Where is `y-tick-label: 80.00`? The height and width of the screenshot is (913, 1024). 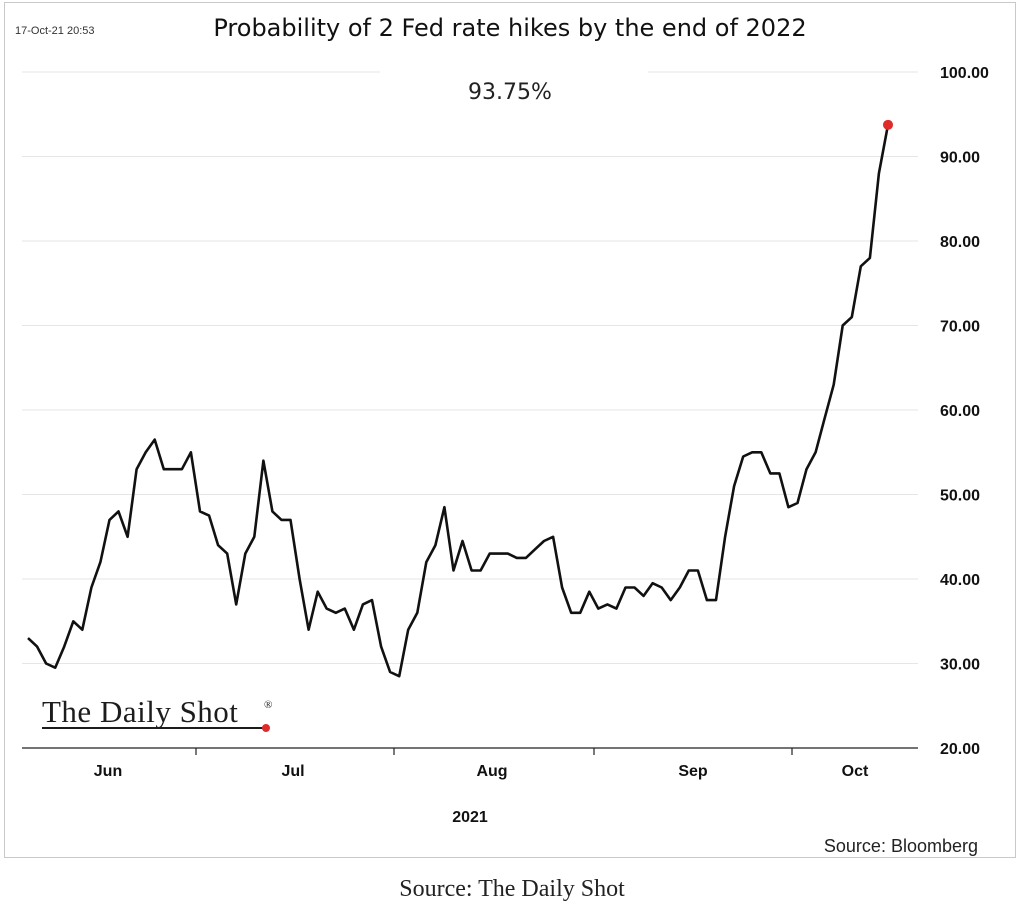 y-tick-label: 80.00 is located at coordinates (960, 242).